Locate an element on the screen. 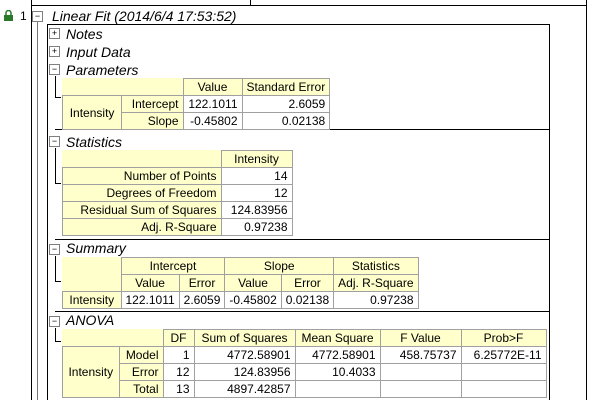 The height and width of the screenshot is (400, 600). anova-header: Sum of Squares is located at coordinates (244, 338).